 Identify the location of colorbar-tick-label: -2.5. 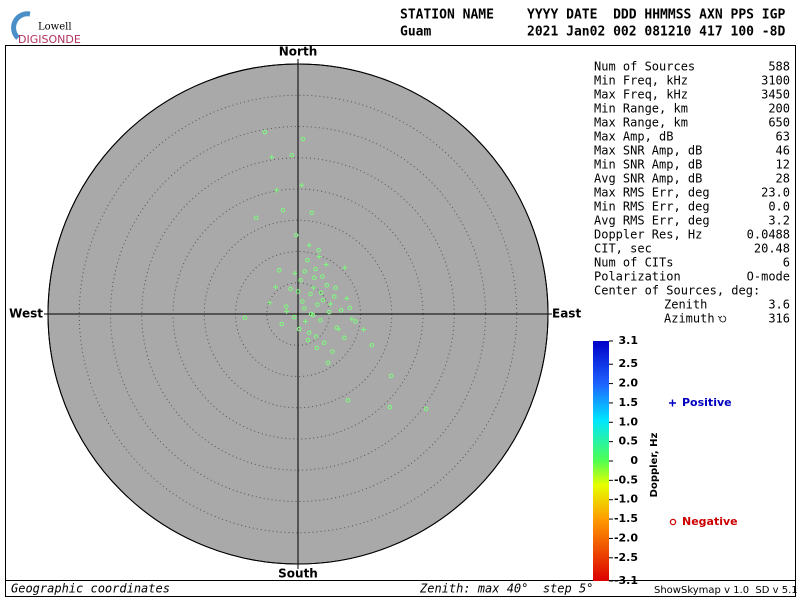
(626, 557).